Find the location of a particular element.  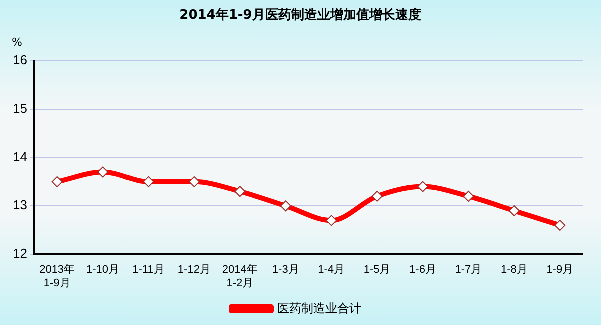

legend-label: 医药制造业合计 is located at coordinates (320, 308).